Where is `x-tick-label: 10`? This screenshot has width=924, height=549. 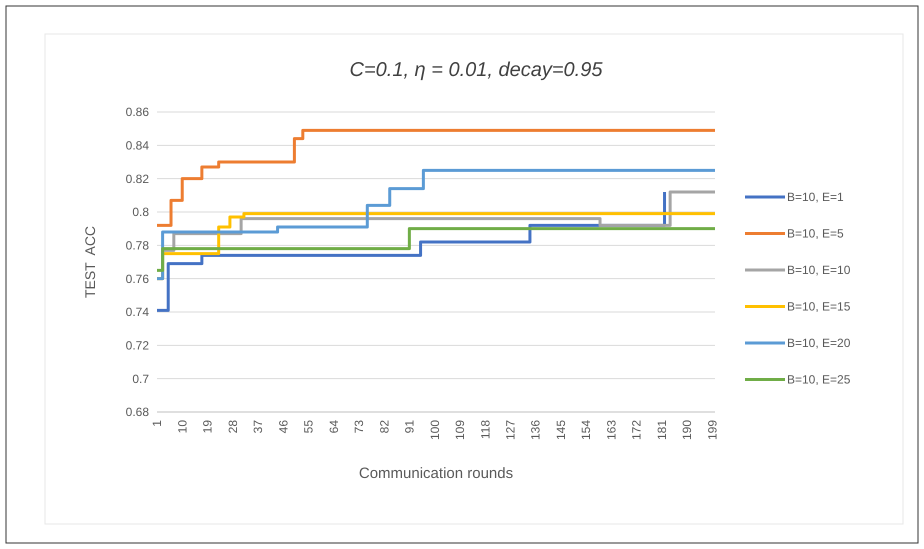
x-tick-label: 10 is located at coordinates (182, 427).